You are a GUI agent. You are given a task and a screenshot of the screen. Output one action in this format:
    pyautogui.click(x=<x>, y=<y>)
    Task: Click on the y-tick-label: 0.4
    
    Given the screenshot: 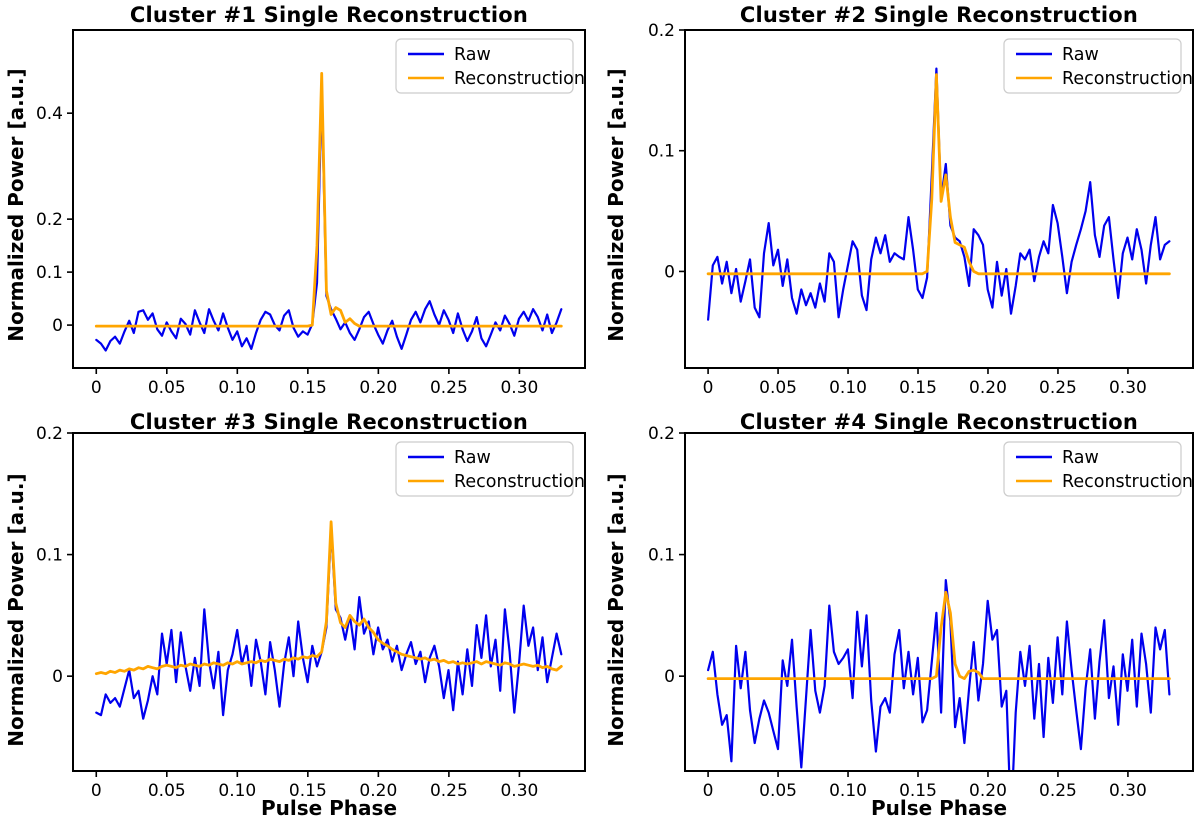 What is the action you would take?
    pyautogui.click(x=49, y=114)
    